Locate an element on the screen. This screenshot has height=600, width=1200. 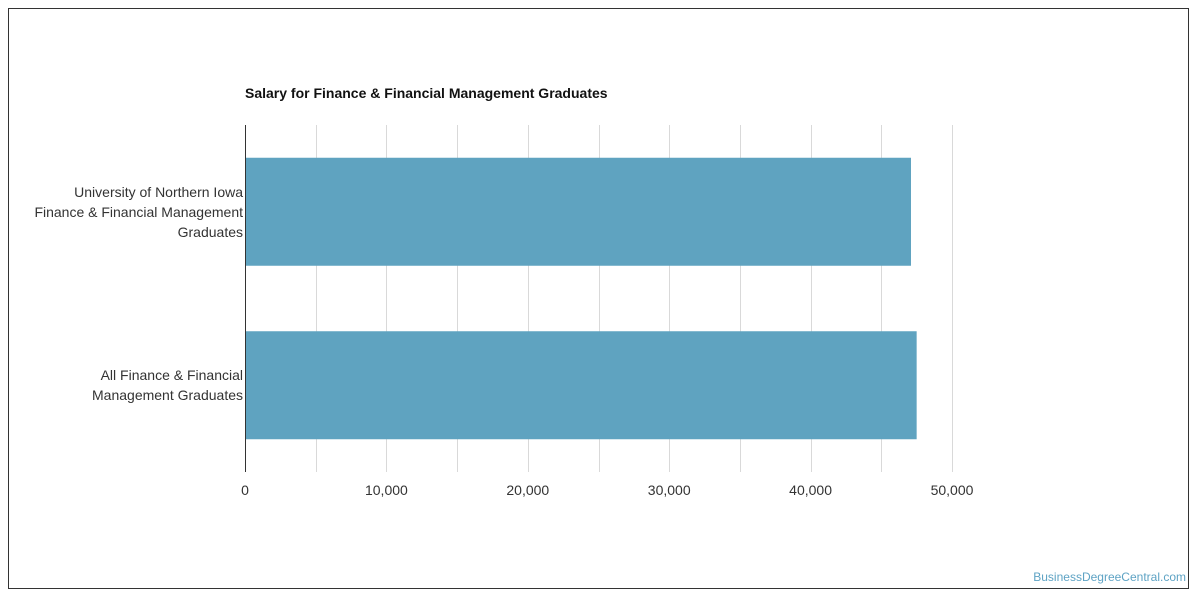
x-tick-label: 10,000 is located at coordinates (386, 490).